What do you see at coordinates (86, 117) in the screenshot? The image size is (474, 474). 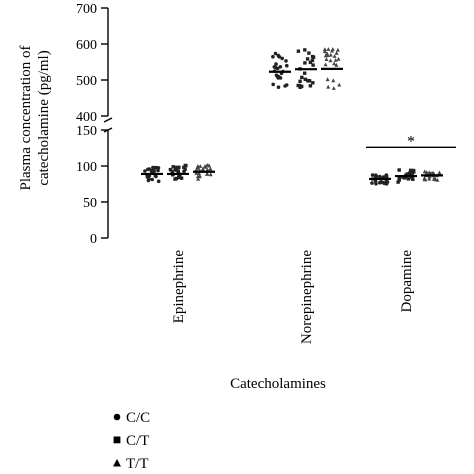 I see `y-tick-label: 400` at bounding box center [86, 117].